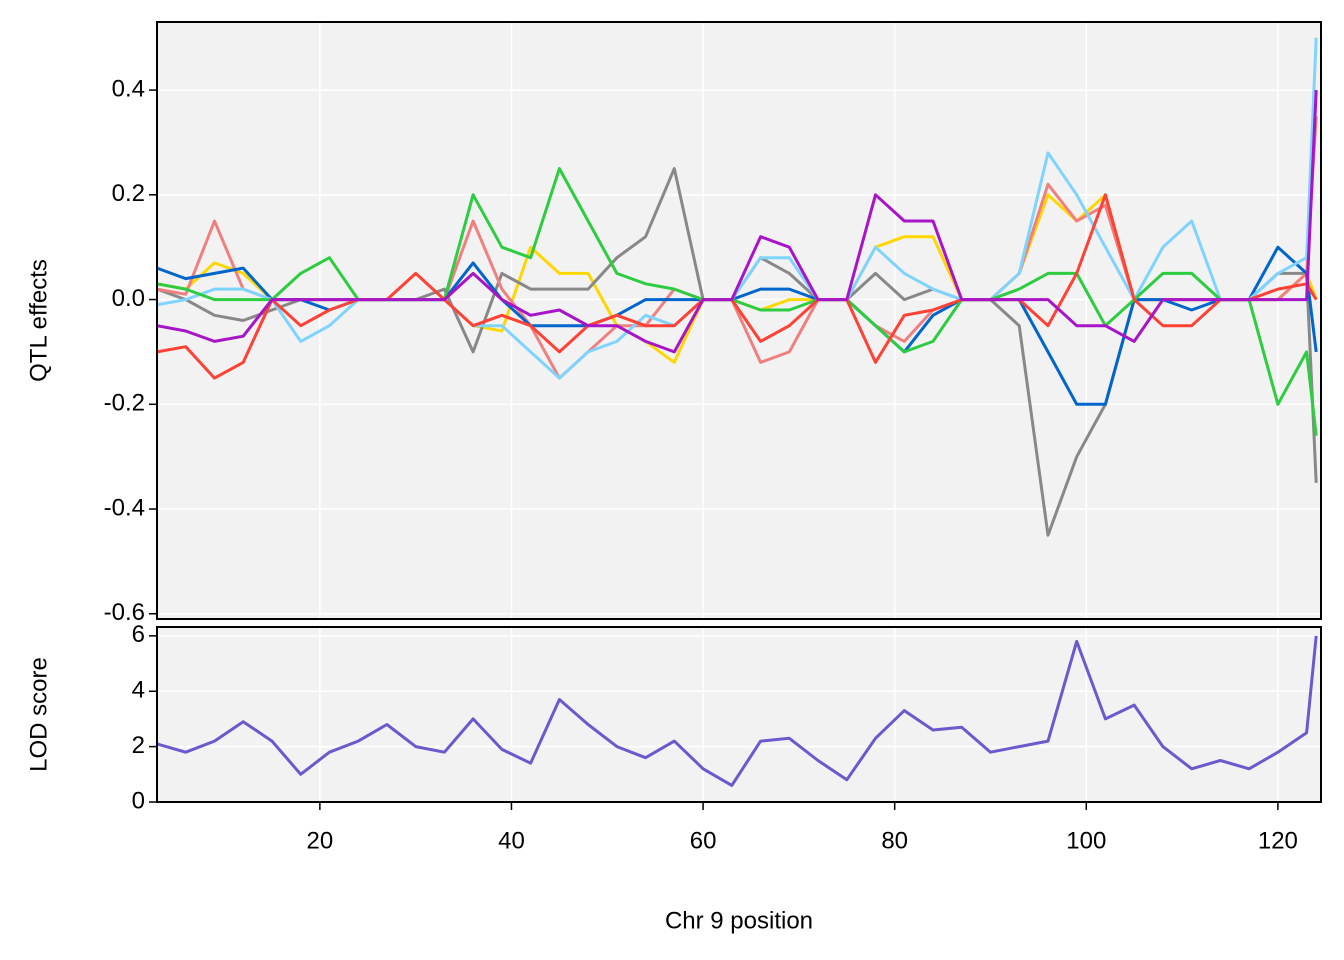  I want to click on x-tick-label: 100, so click(1086, 840).